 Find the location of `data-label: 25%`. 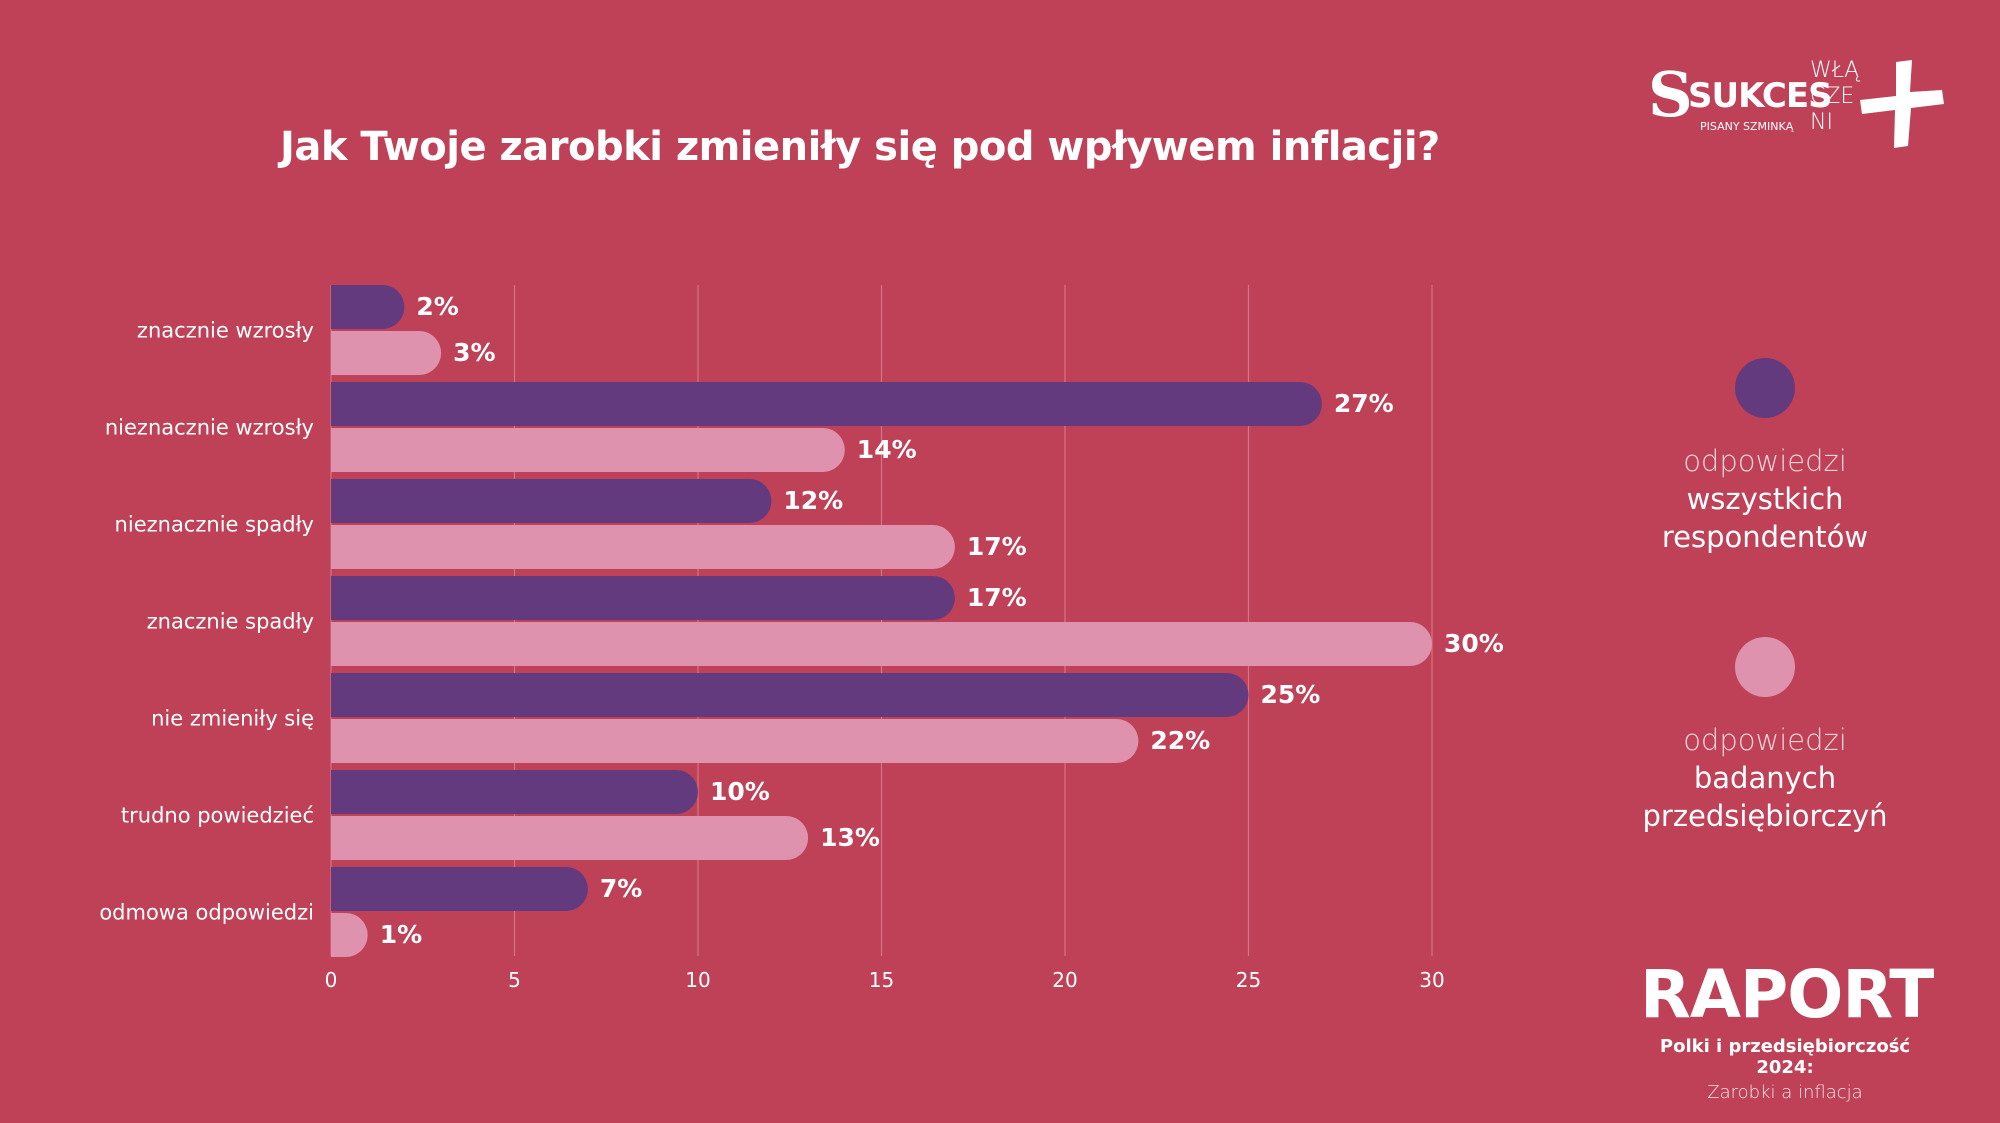

data-label: 25% is located at coordinates (1291, 694).